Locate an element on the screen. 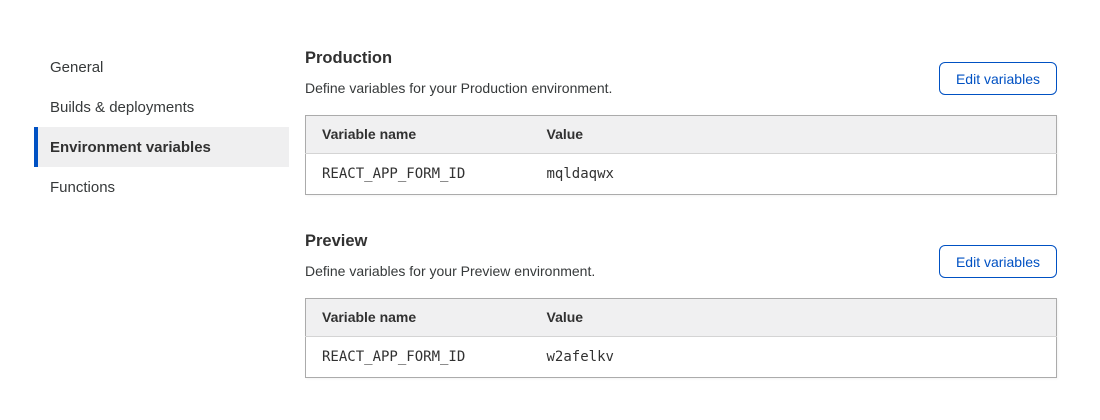  sidebar-item-builds-deployments: Builds & deployments is located at coordinates (122, 107).